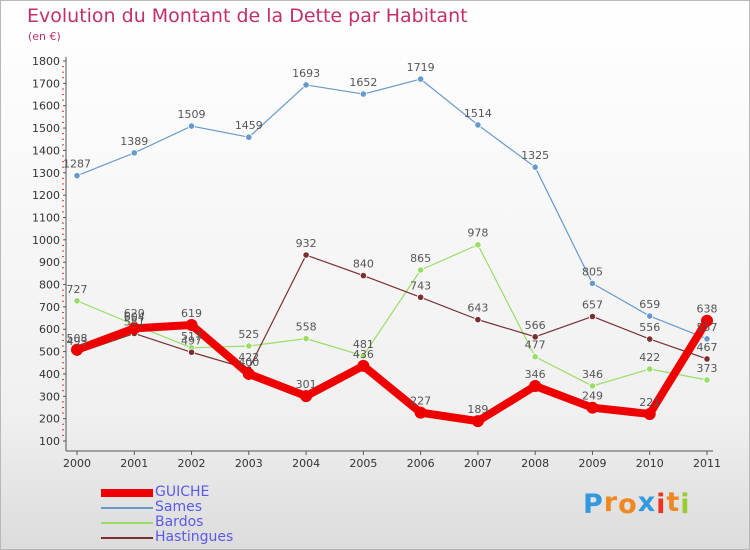  Describe the element at coordinates (611, 502) in the screenshot. I see `logo-letter: r` at that location.